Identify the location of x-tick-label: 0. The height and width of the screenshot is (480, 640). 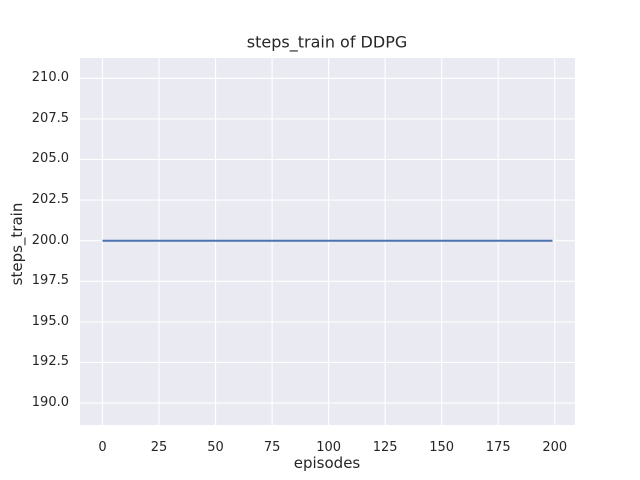
(102, 447).